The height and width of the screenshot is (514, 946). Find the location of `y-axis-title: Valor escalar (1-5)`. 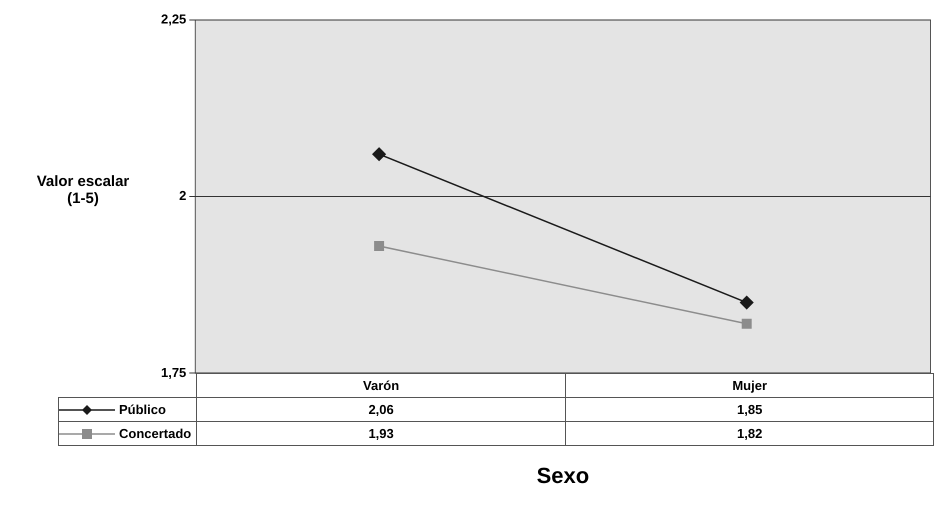

y-axis-title: Valor escalar (1-5) is located at coordinates (83, 189).